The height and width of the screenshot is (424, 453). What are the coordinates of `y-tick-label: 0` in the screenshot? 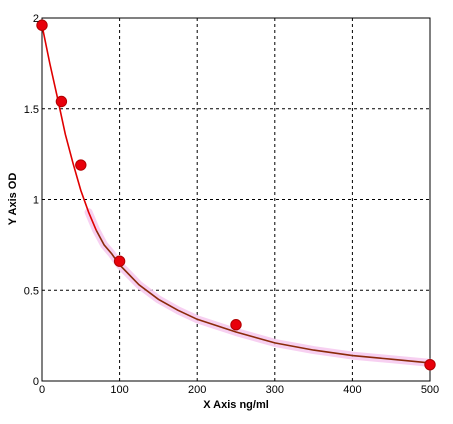 It's located at (36, 382).